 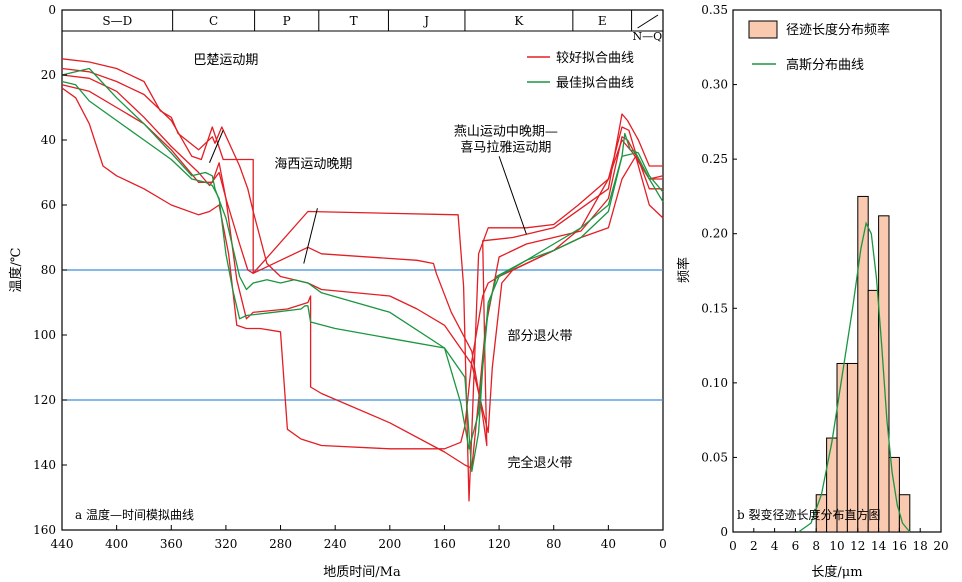 What do you see at coordinates (775, 546) in the screenshot?
I see `x-tick-label: 4` at bounding box center [775, 546].